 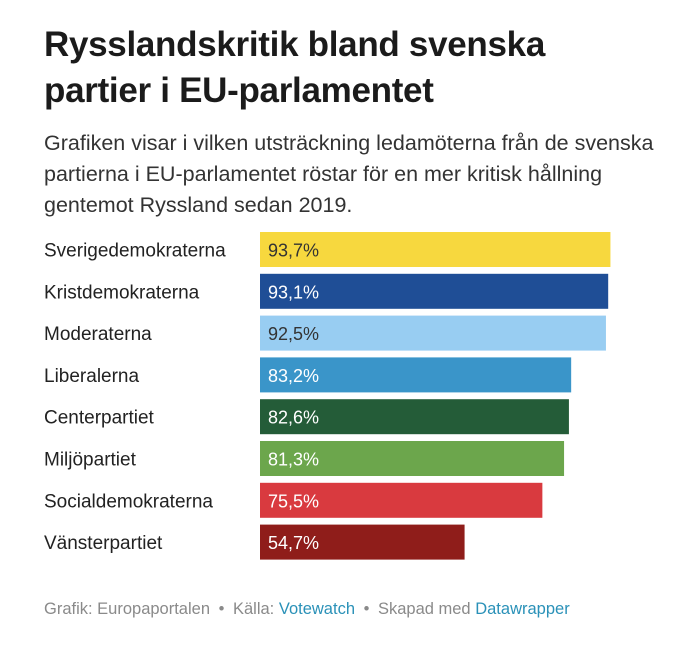 I want to click on bar-centerpartiet, so click(x=414, y=417).